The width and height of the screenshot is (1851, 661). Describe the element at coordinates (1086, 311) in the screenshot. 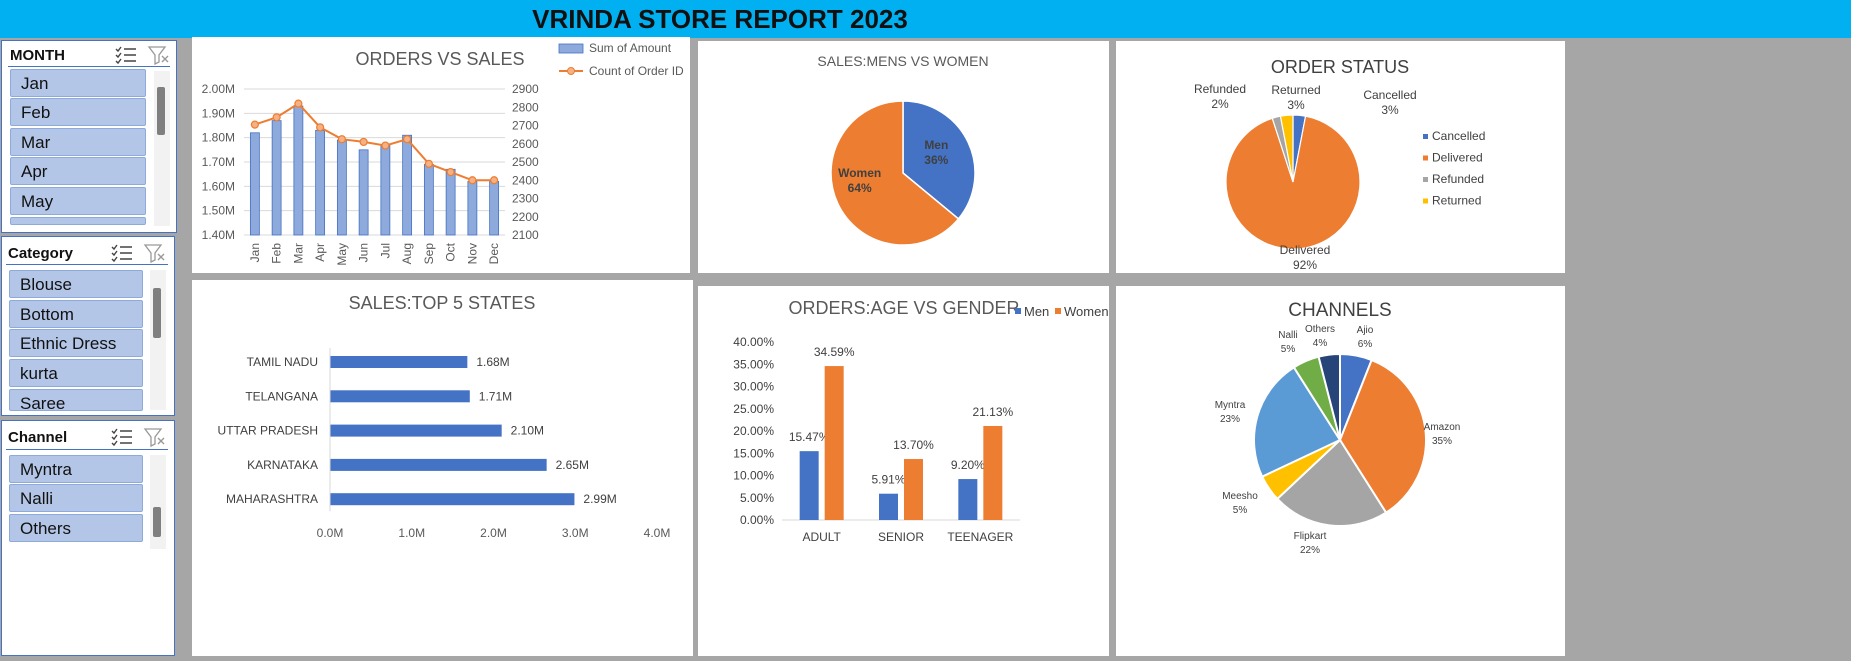

I see `legend-label: Women` at that location.